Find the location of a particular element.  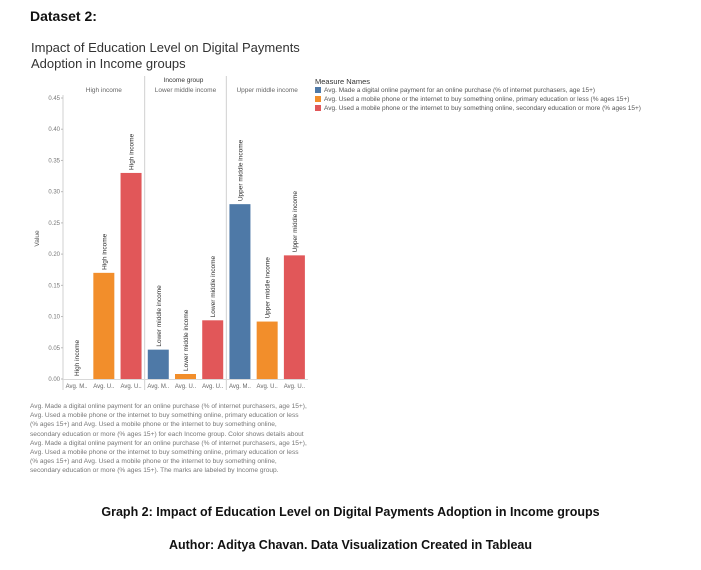

legend-title: Measure Names is located at coordinates (343, 81).